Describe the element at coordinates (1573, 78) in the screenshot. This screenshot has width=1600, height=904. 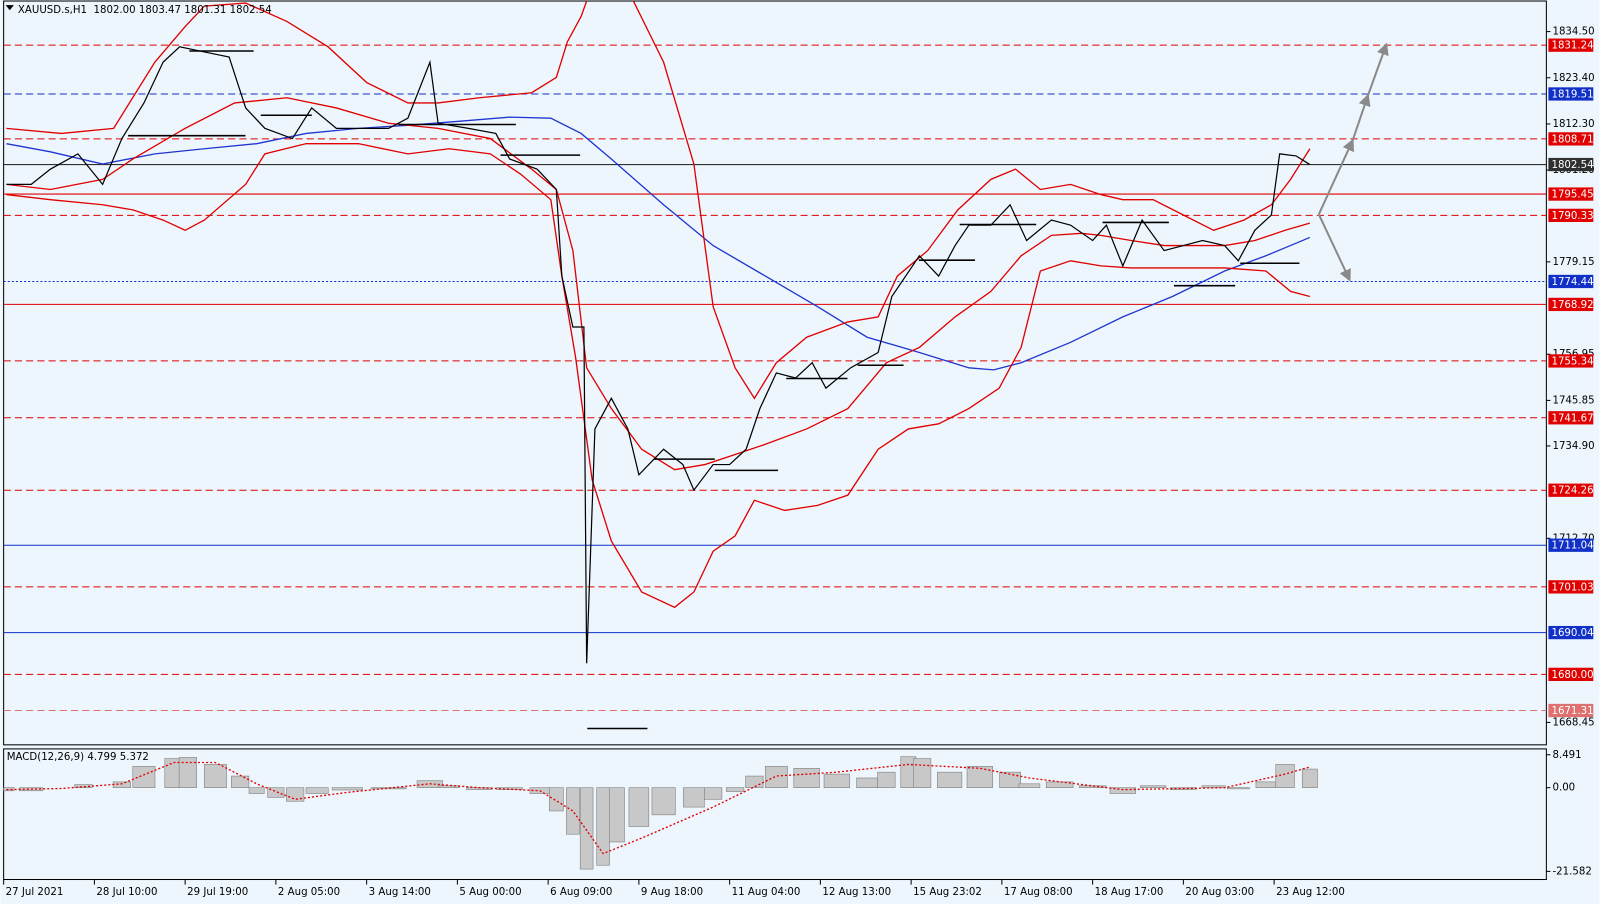
I see `y-tick-label: 1823.40` at that location.